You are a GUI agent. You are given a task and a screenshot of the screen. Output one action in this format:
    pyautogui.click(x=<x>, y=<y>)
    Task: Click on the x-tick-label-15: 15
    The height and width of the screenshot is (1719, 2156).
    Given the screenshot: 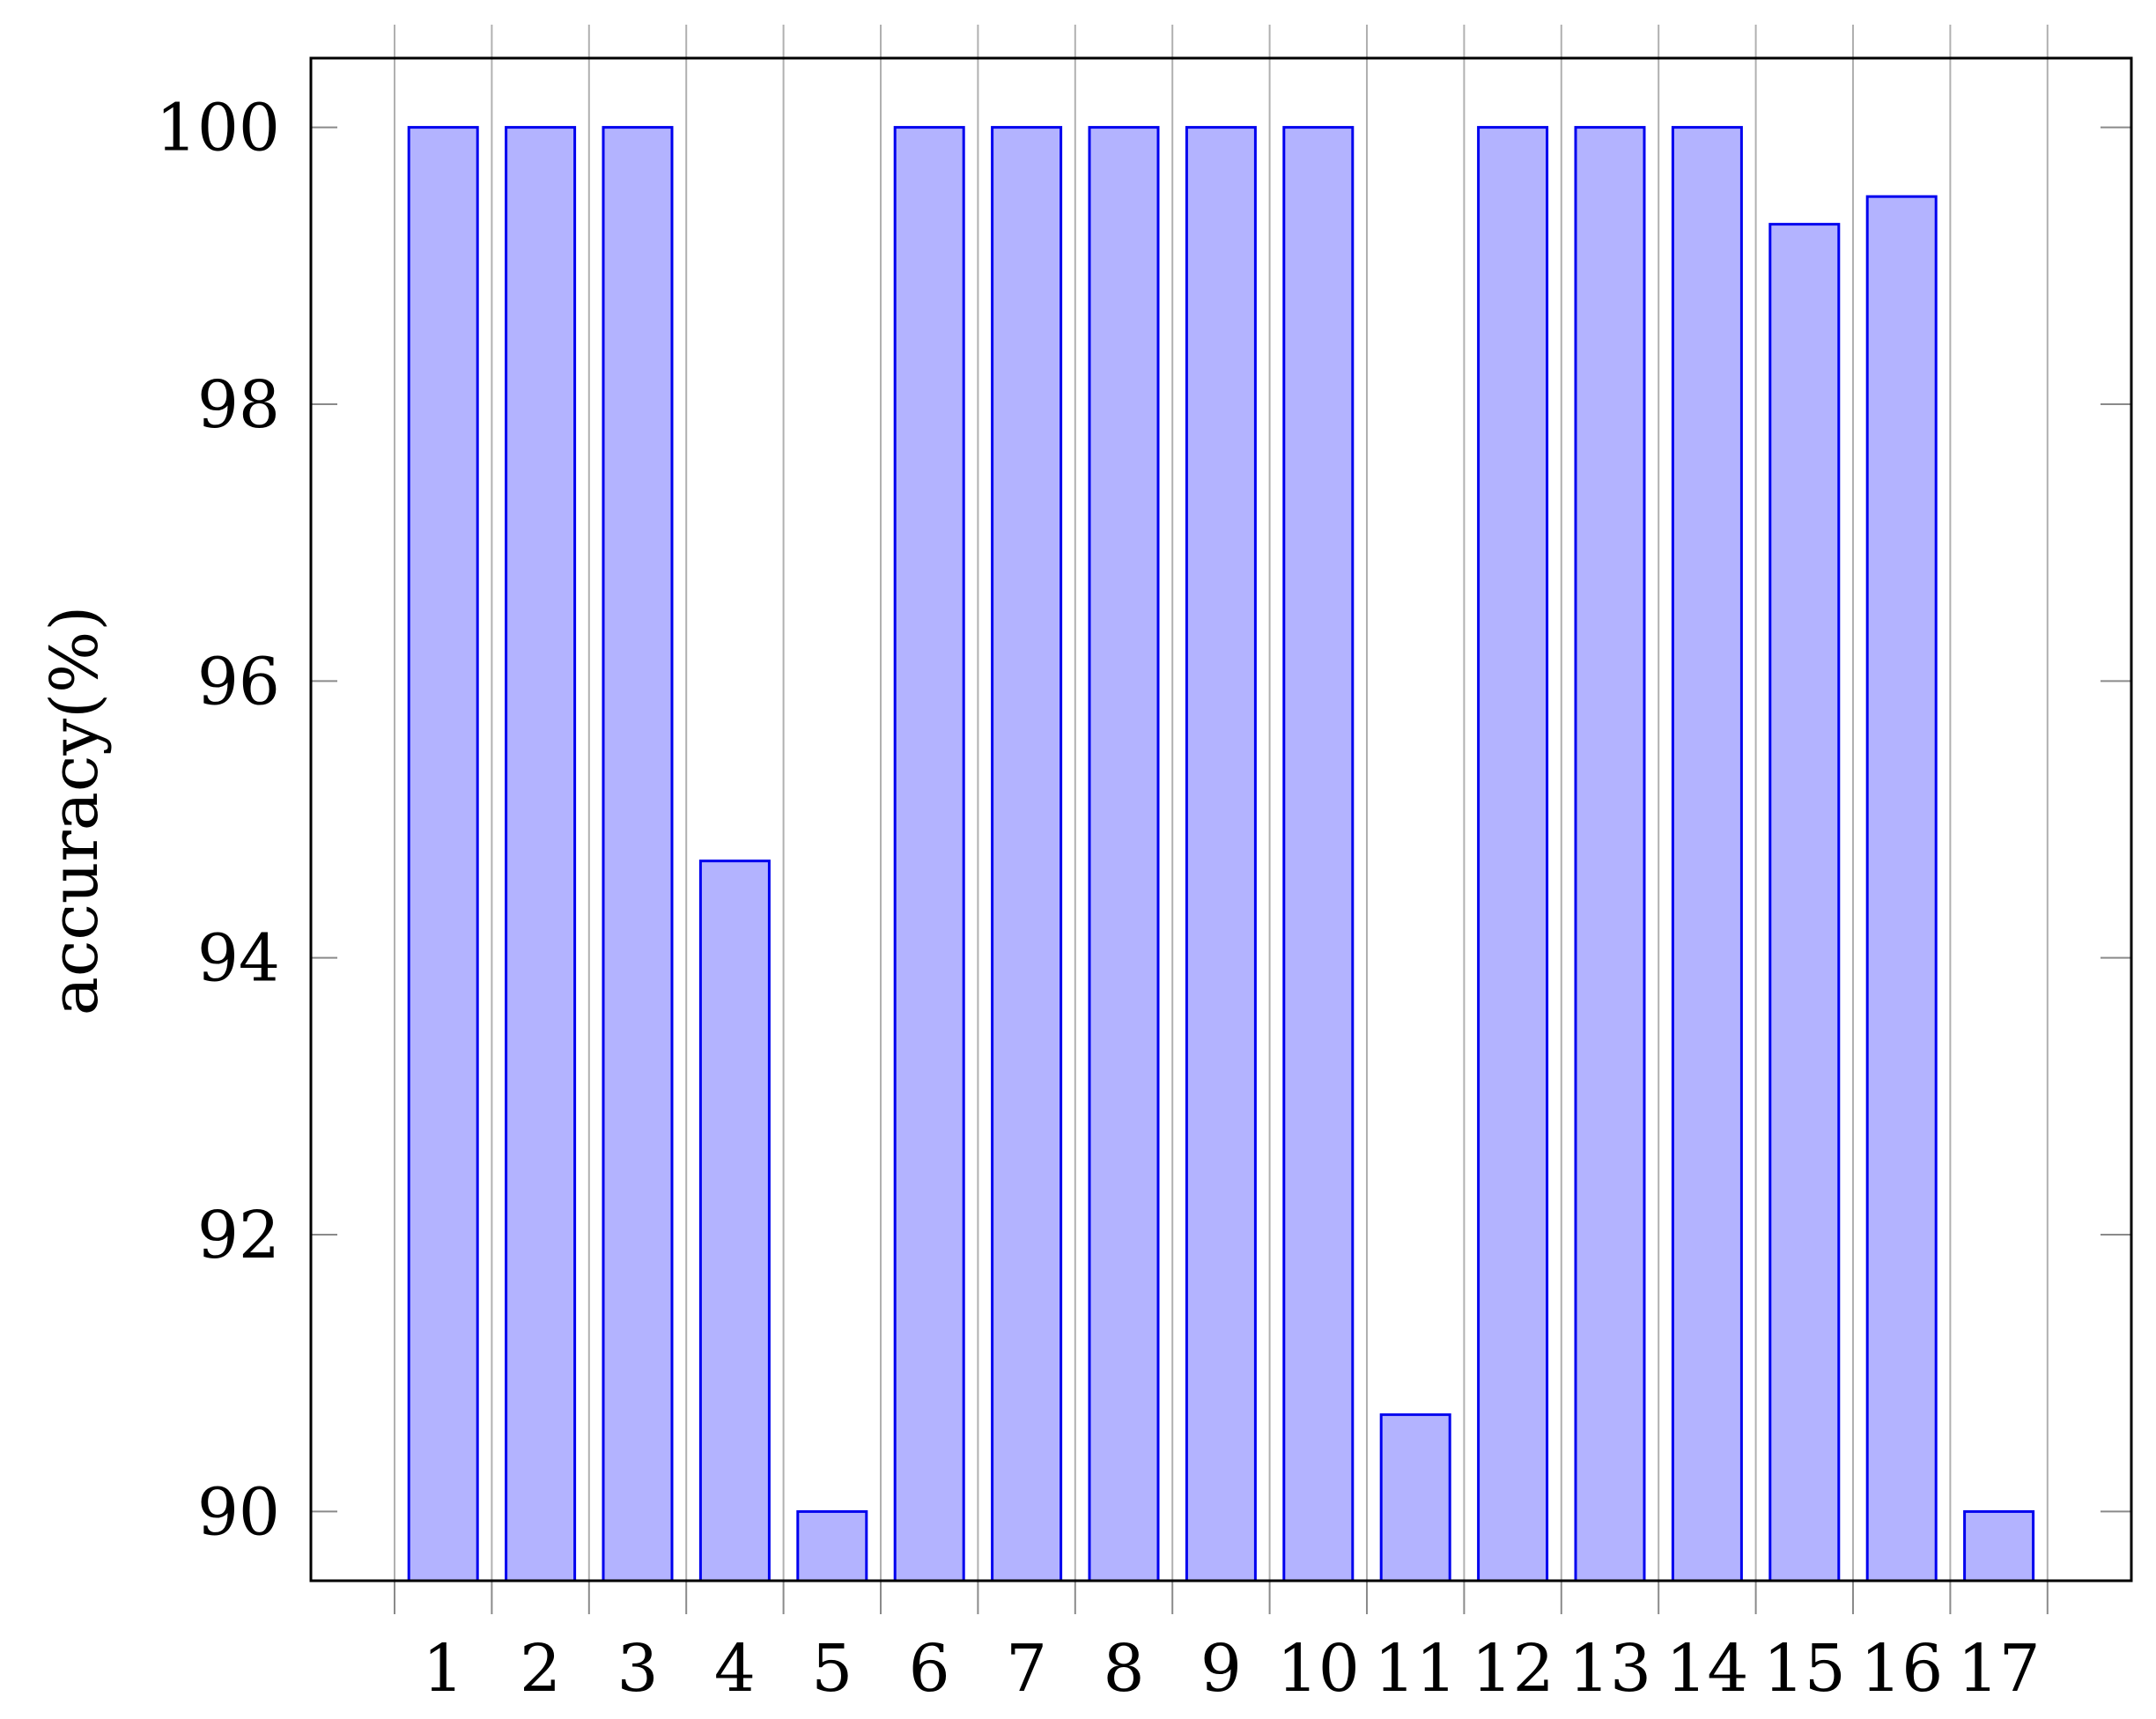 What is the action you would take?
    pyautogui.click(x=1804, y=1669)
    